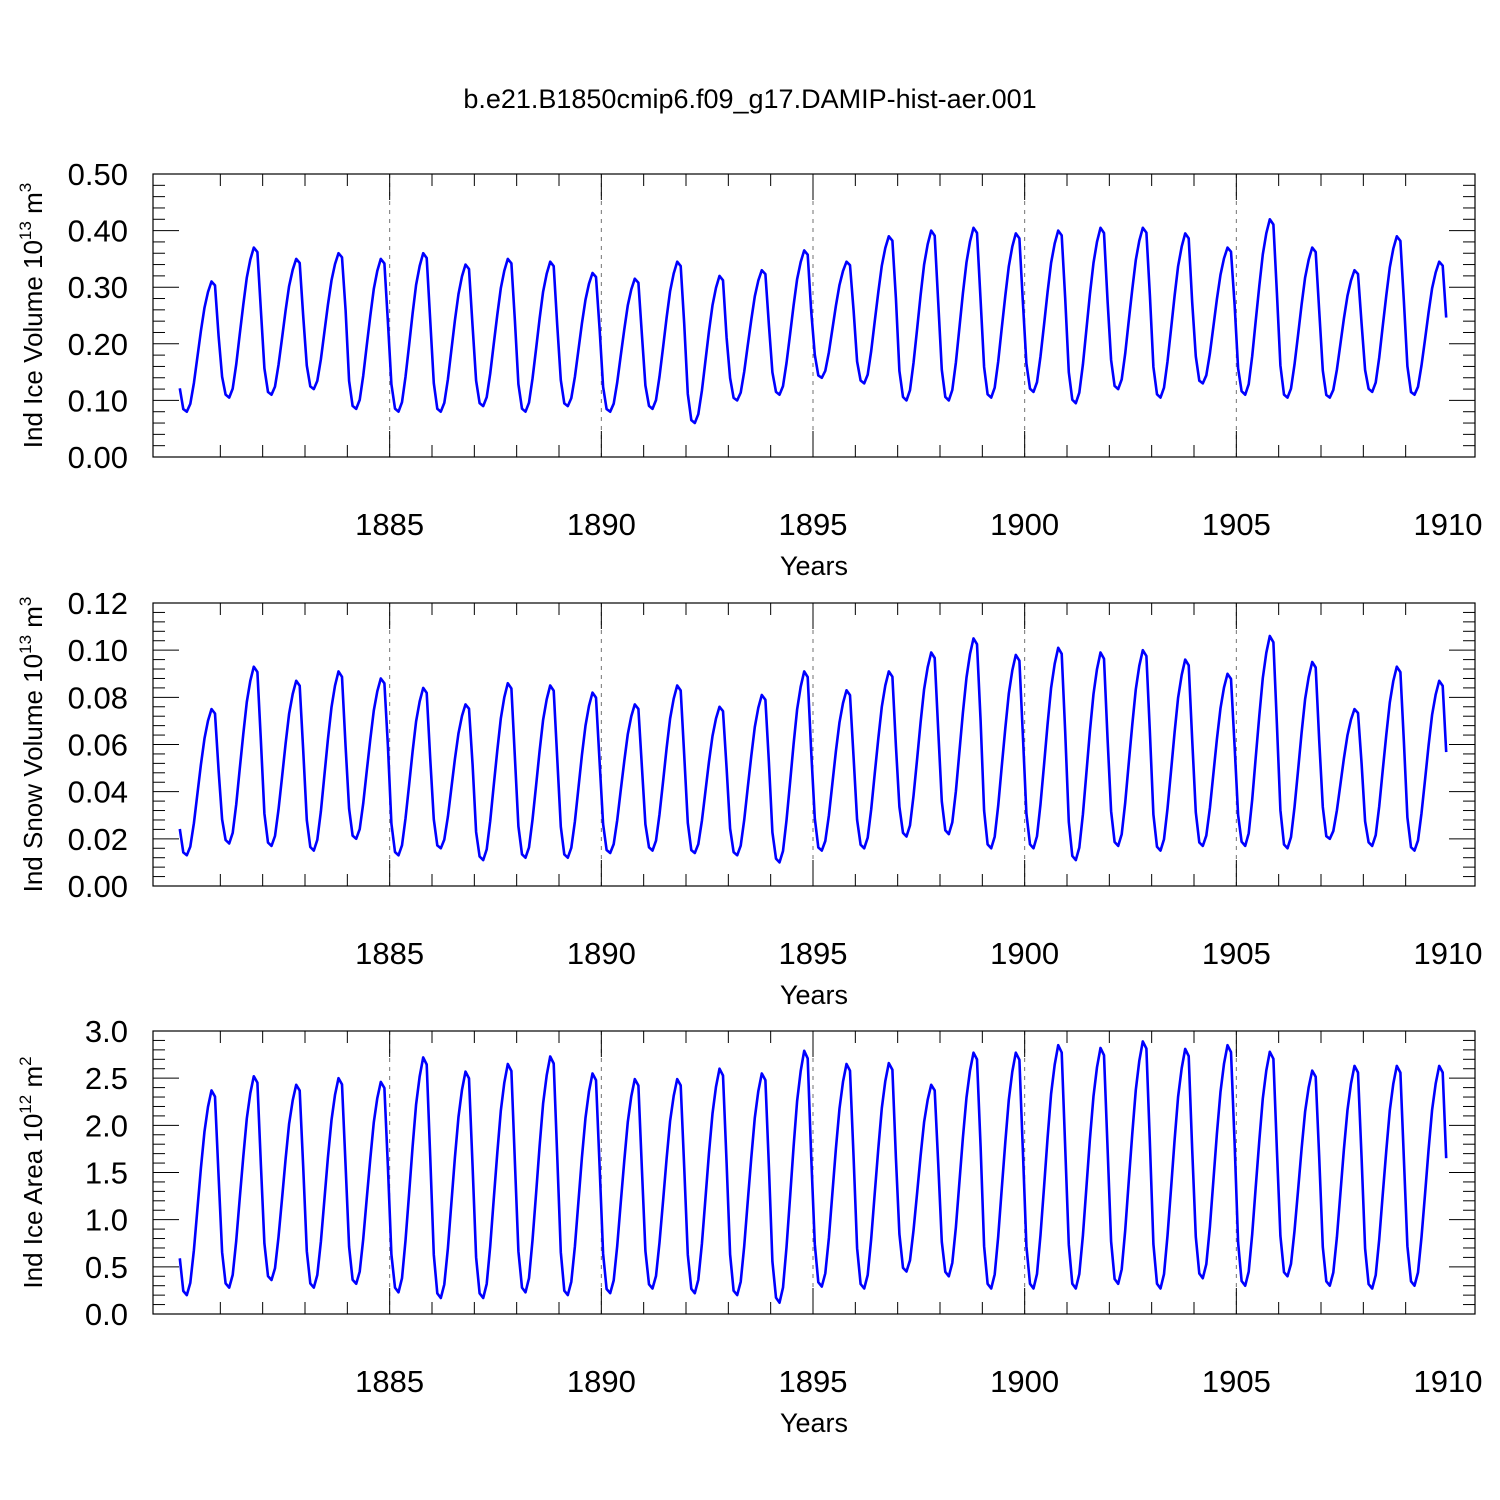 This screenshot has width=1500, height=1500. What do you see at coordinates (32, 315) in the screenshot?
I see `y-axis-label: Ind Ice Volume 1013 m3` at bounding box center [32, 315].